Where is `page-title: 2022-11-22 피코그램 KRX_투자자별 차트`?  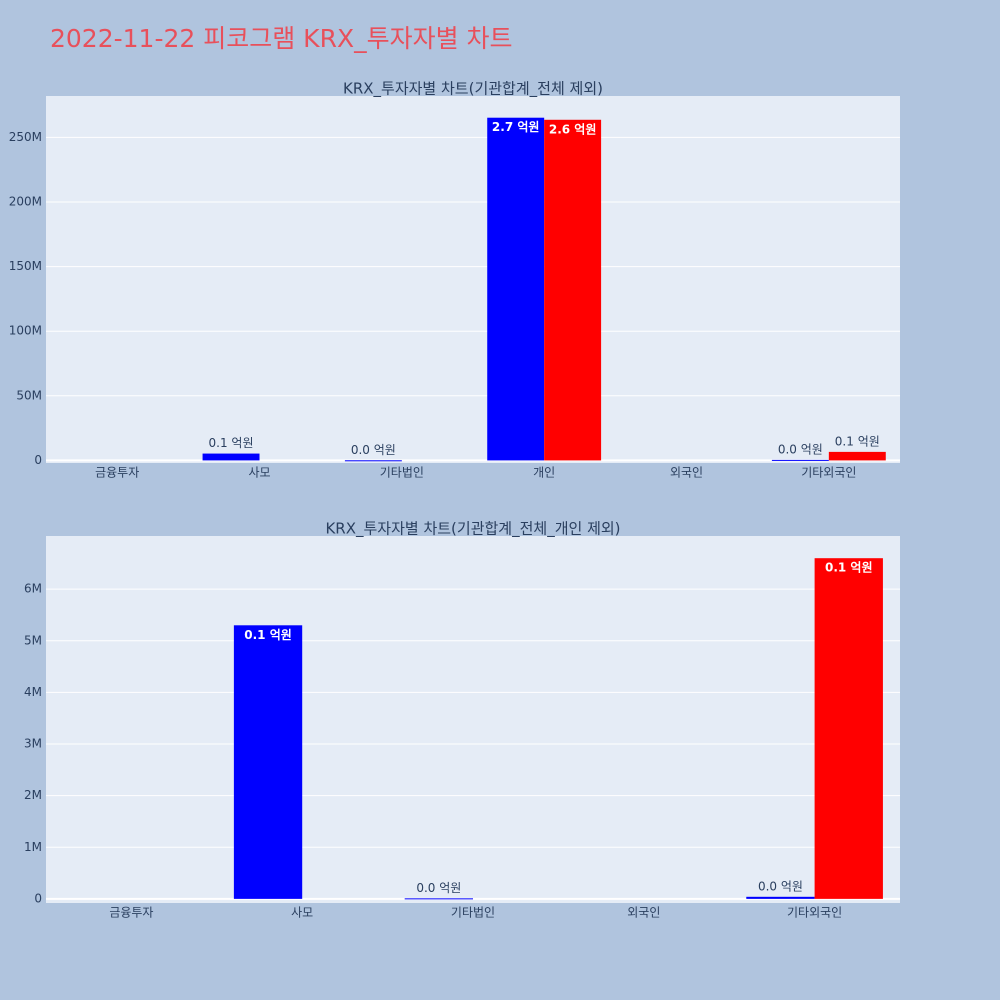
page-title: 2022-11-22 피코그램 KRX_투자자별 차트 is located at coordinates (281, 38).